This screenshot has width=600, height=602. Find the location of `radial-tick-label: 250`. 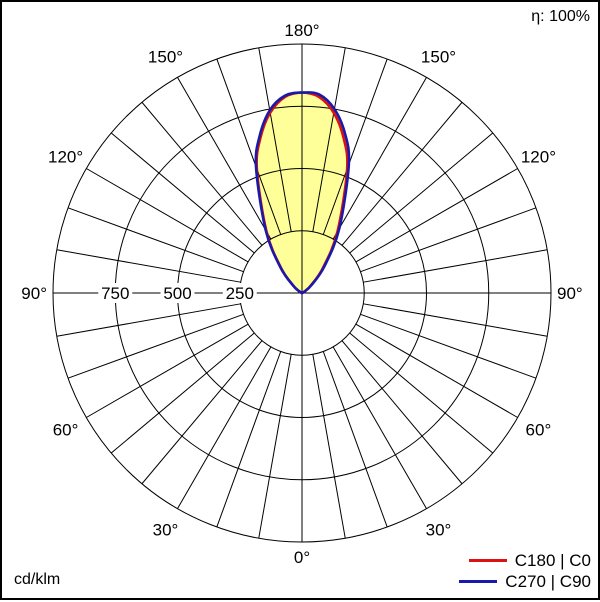

radial-tick-label: 250 is located at coordinates (240, 293).